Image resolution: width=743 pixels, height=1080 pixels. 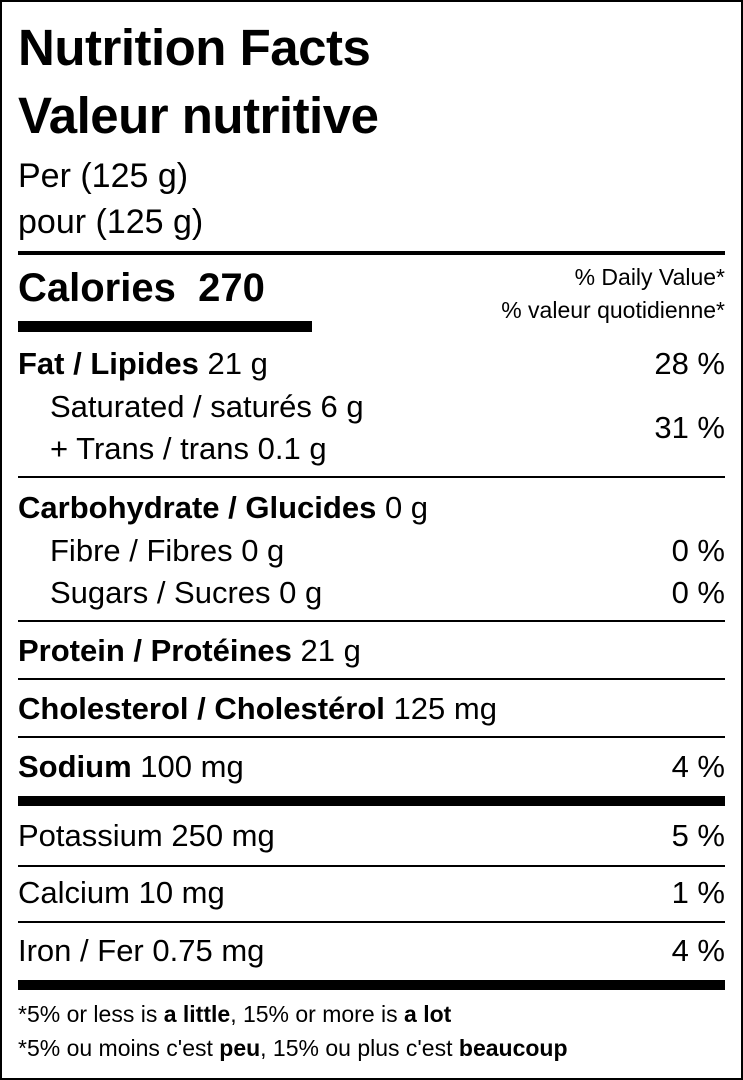 I want to click on potassium-dv: 5 %, so click(x=698, y=835).